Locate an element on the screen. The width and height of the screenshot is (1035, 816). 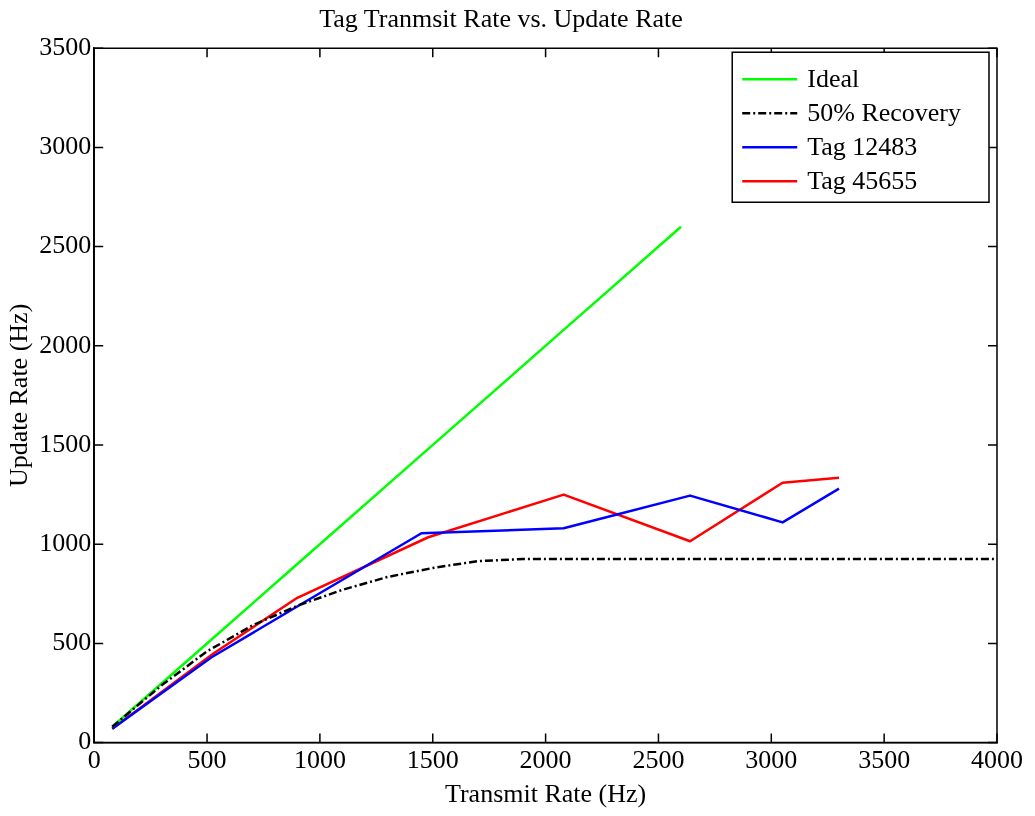
y-tick-label: 2500 is located at coordinates (65, 245).